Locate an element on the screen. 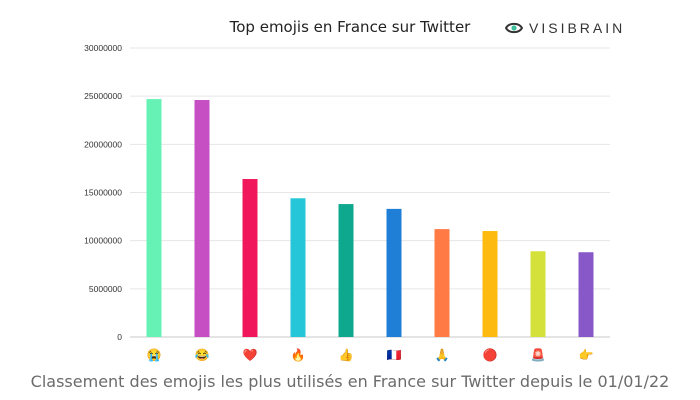 The width and height of the screenshot is (700, 400). brand: VISIBRAIN is located at coordinates (565, 28).